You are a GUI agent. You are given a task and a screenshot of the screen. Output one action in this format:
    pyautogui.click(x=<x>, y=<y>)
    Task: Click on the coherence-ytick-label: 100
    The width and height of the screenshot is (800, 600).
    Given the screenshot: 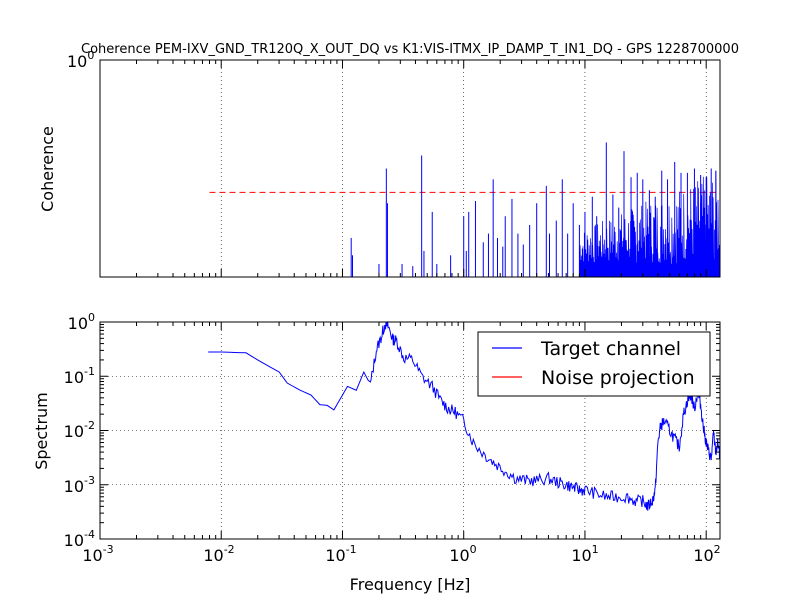 What is the action you would take?
    pyautogui.click(x=80, y=60)
    